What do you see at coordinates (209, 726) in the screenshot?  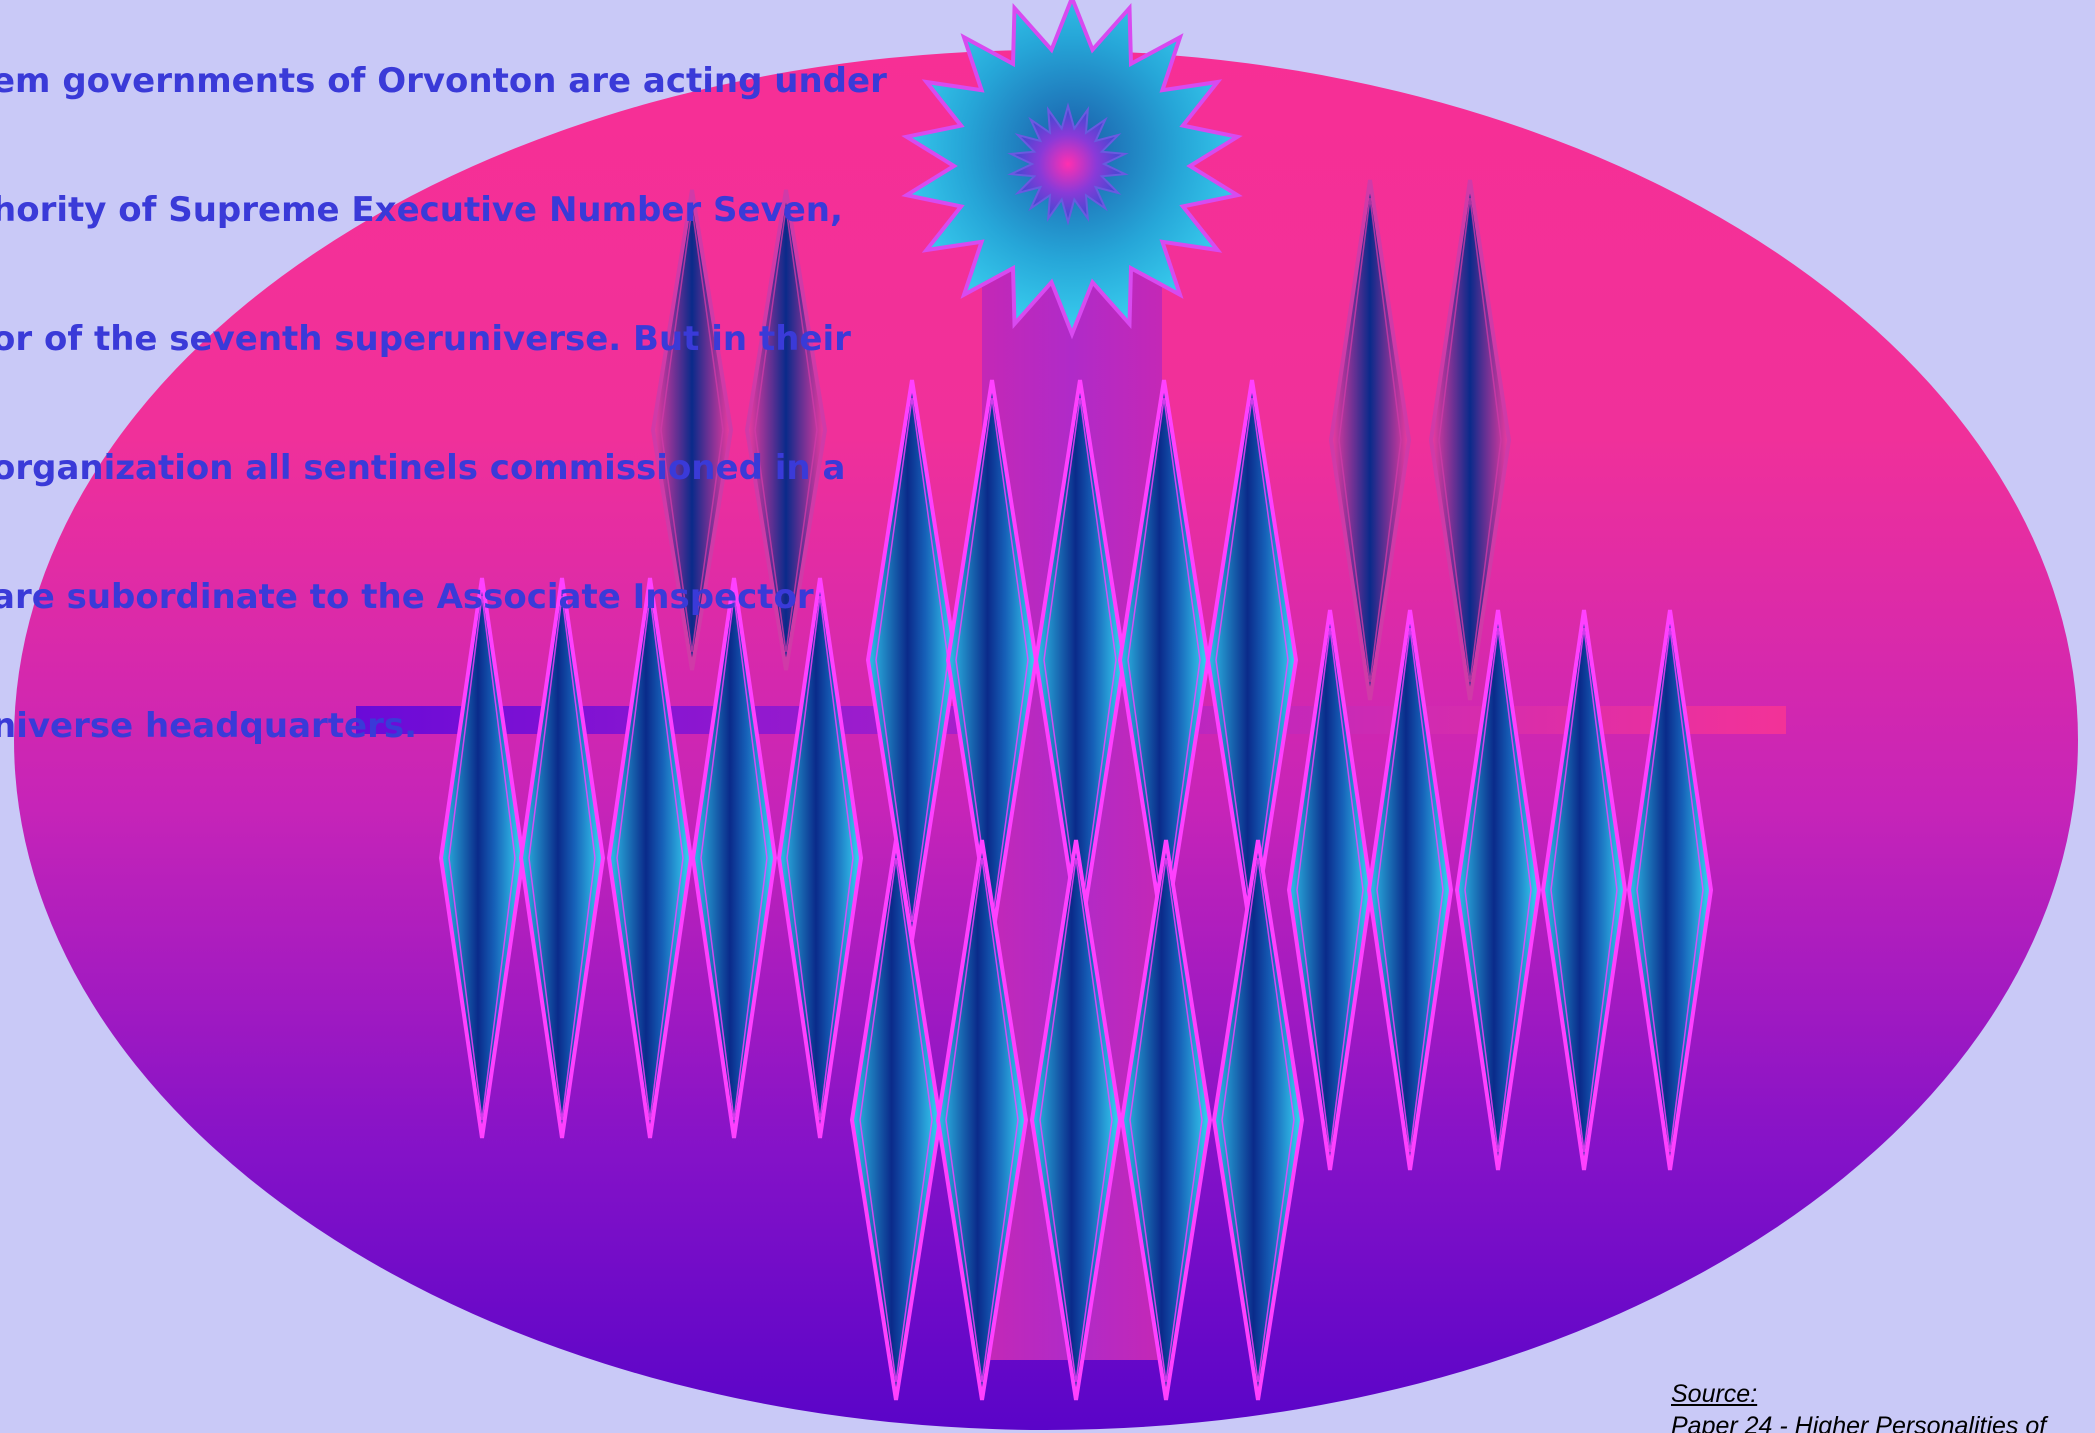 I see `quote-line: niverse headquarters.` at bounding box center [209, 726].